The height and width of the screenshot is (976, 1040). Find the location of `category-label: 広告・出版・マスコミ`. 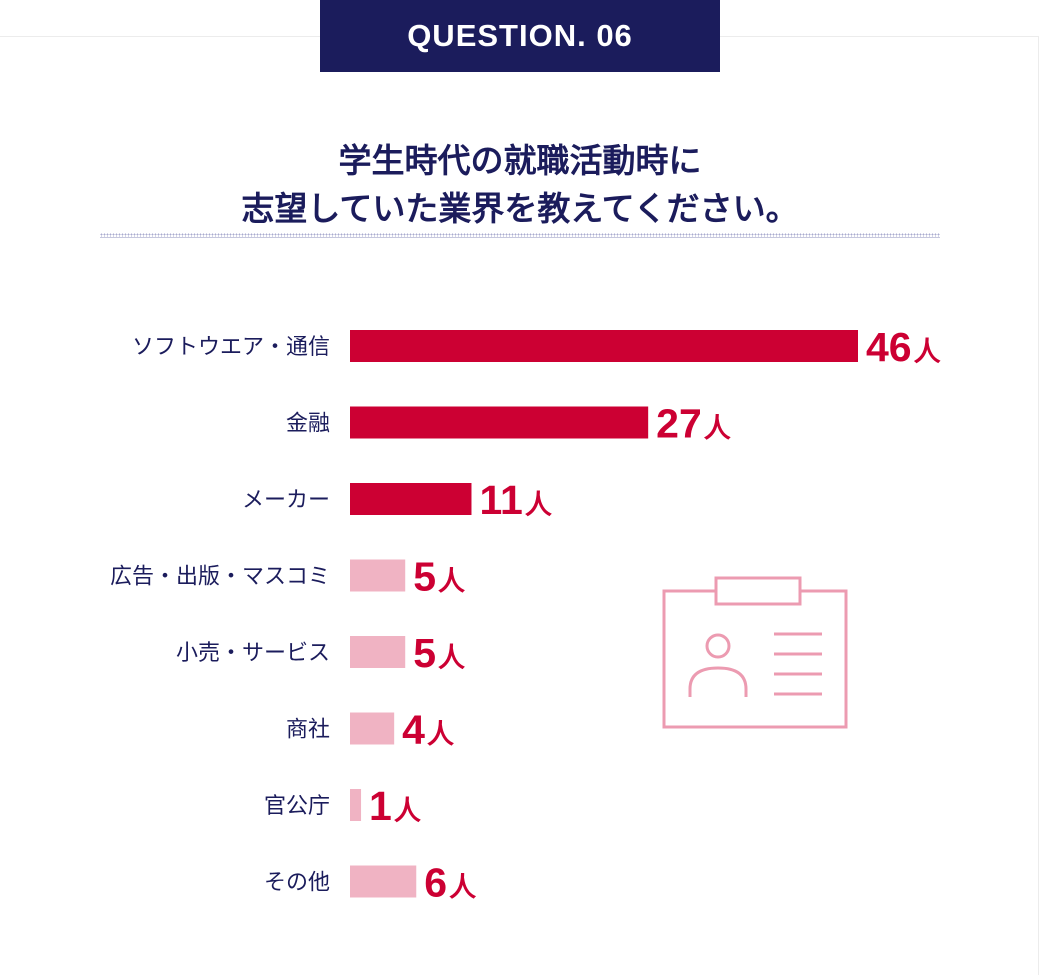

category-label: 広告・出版・マスコミ is located at coordinates (220, 577).